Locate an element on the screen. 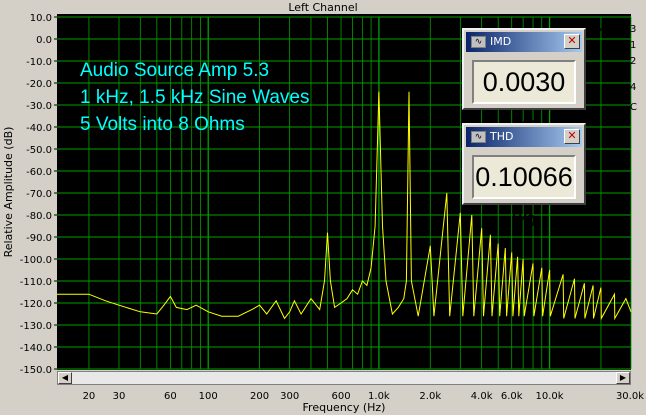  y-tick-label: -80.0 is located at coordinates (39, 216).